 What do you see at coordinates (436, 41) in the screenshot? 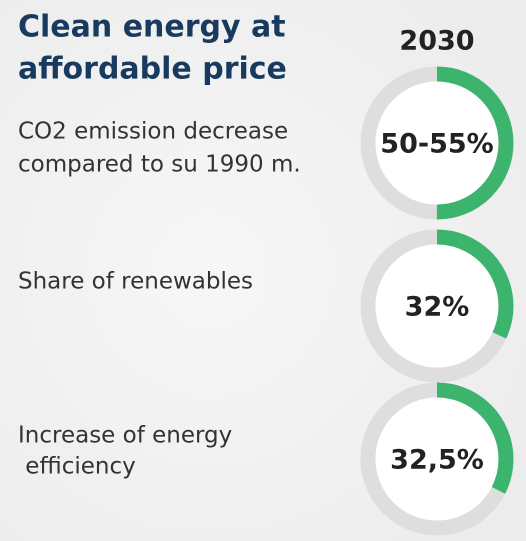
I see `year: 2030` at bounding box center [436, 41].